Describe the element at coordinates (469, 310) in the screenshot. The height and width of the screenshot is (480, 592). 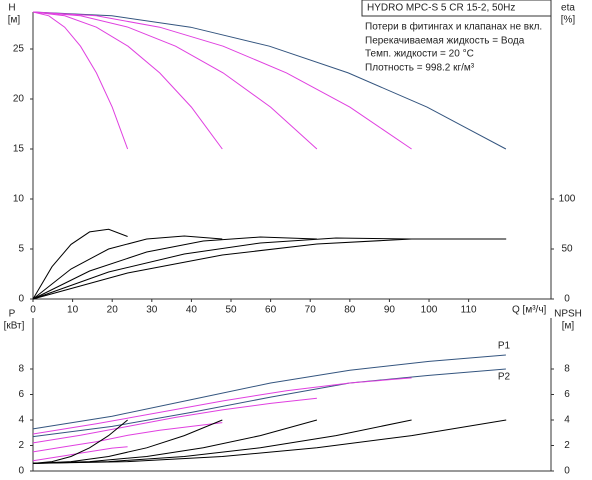
I see `x-tick-label: 110` at that location.